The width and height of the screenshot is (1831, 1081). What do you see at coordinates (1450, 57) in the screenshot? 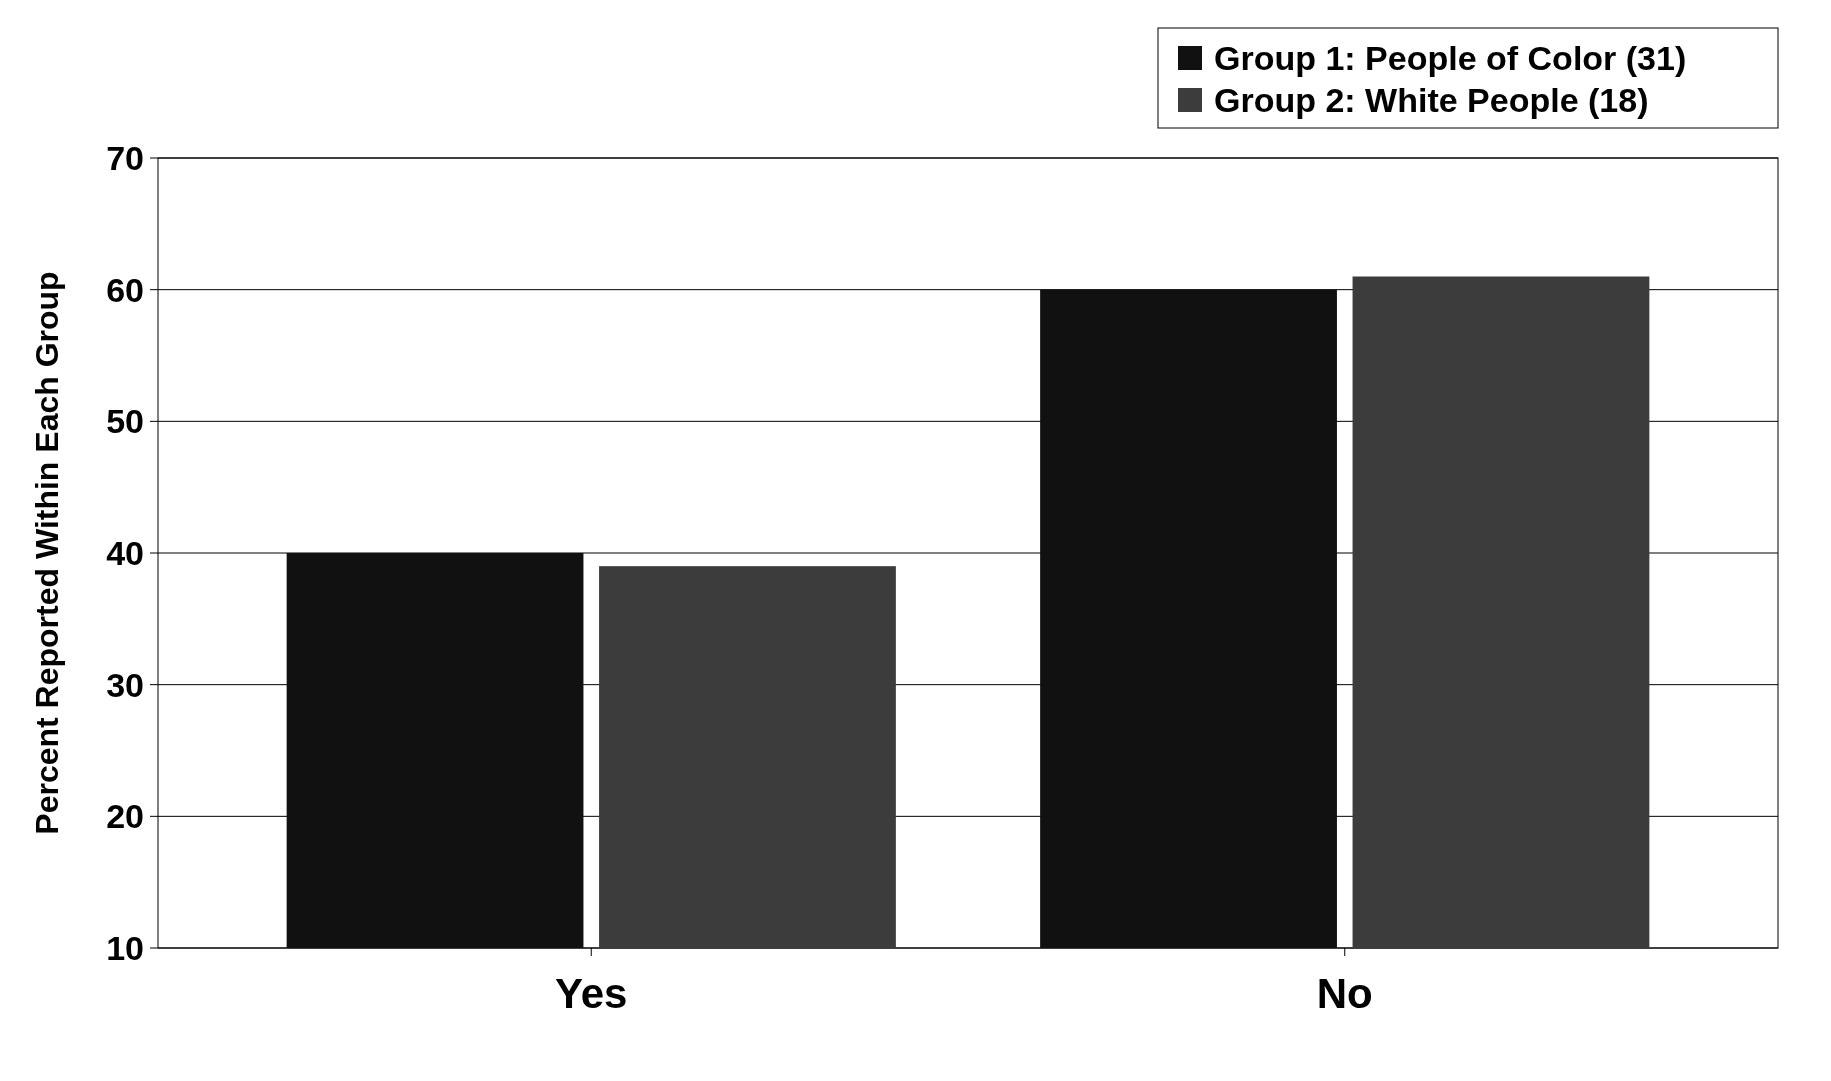
I see `legend-label: Group 1: People of Color (31)` at bounding box center [1450, 57].